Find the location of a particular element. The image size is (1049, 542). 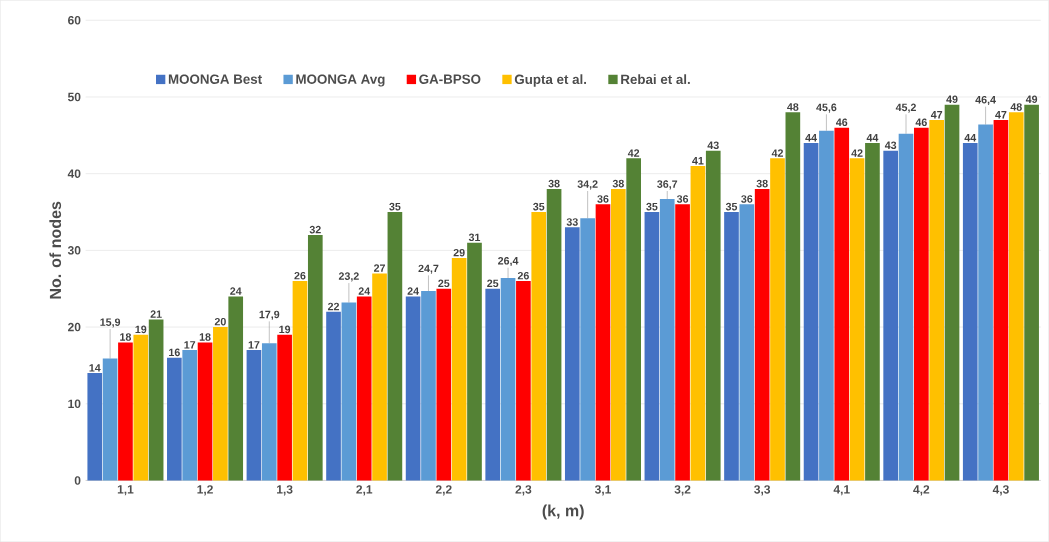

data-label: 22 is located at coordinates (333, 306).